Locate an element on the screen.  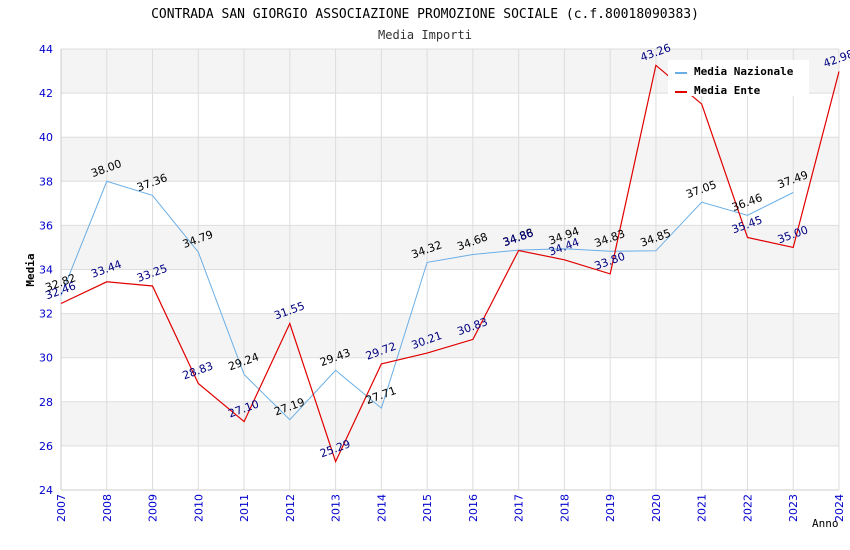
y-tick-label: 40 is located at coordinates (46, 137).